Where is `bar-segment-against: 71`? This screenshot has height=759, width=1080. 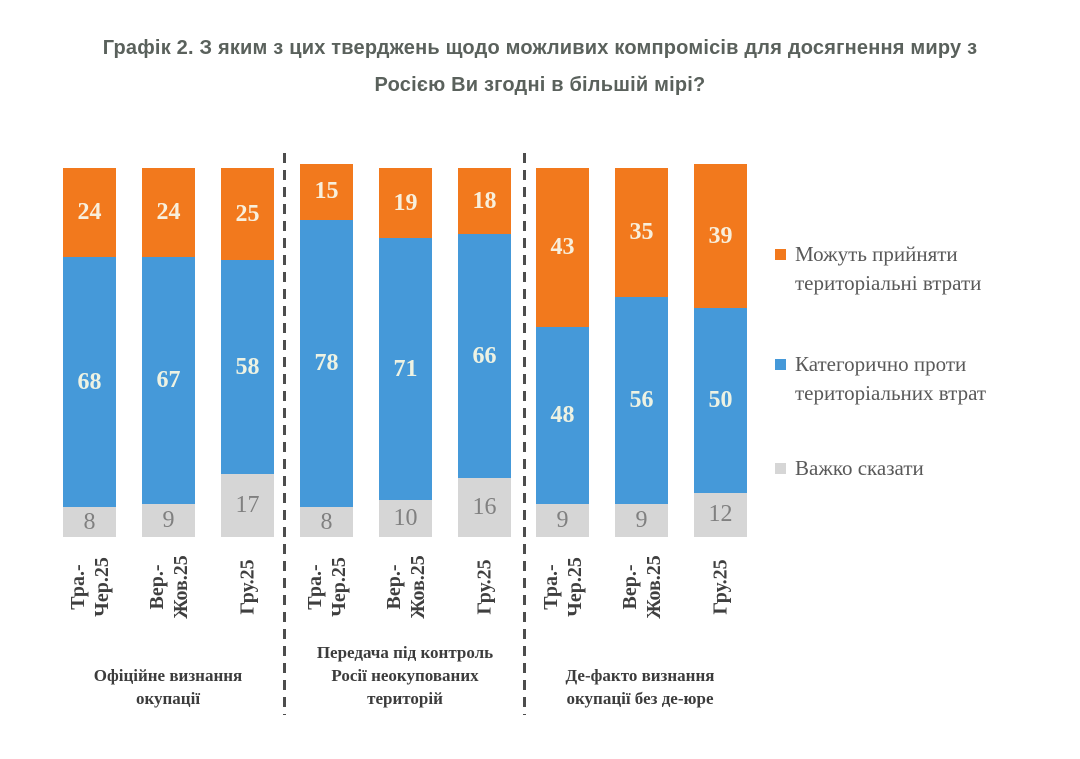
bar-segment-against: 71 is located at coordinates (405, 369).